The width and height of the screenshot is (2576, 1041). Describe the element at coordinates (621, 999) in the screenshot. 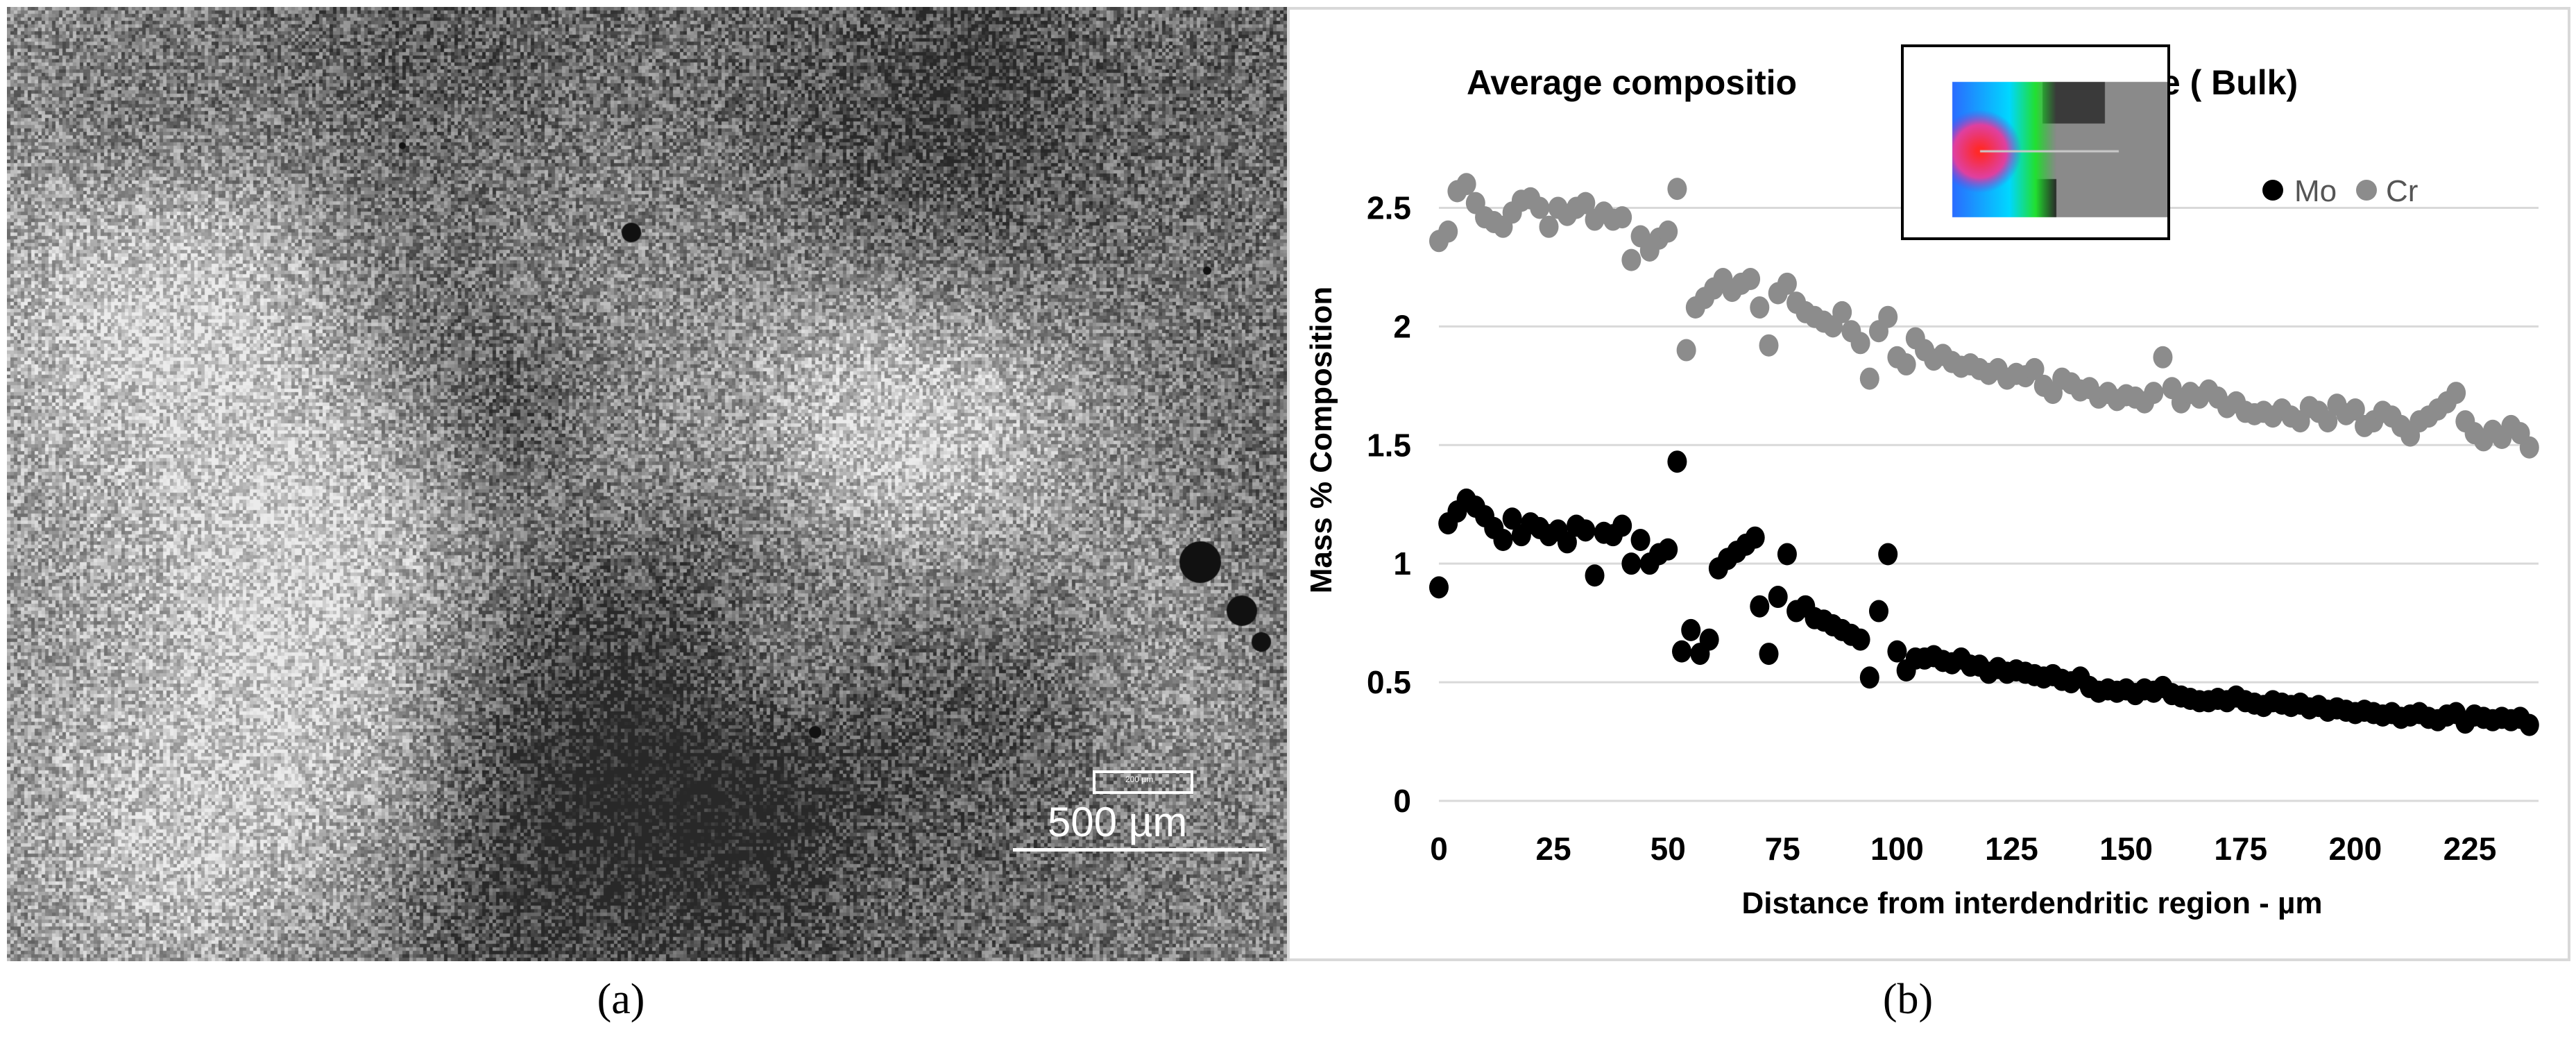

I see `caption-a: (a)` at that location.